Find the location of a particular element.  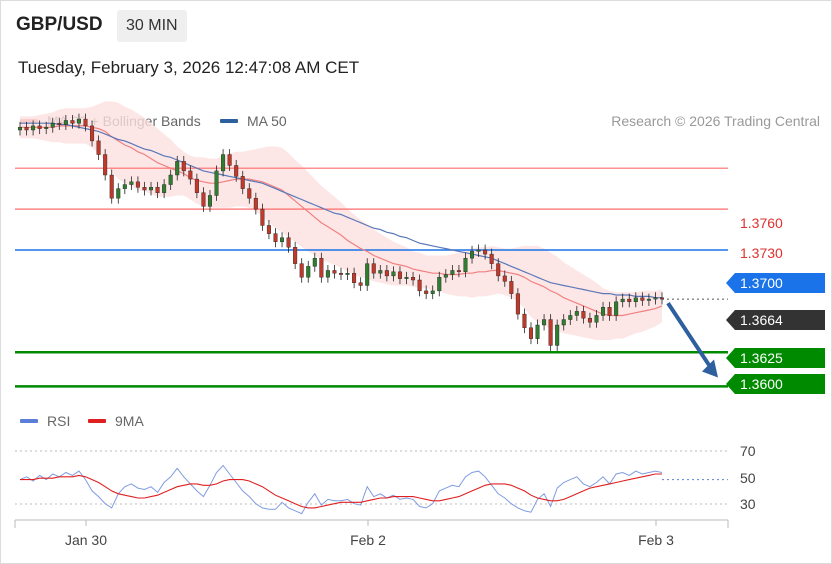

rsi-tick-30: 30 is located at coordinates (748, 504).